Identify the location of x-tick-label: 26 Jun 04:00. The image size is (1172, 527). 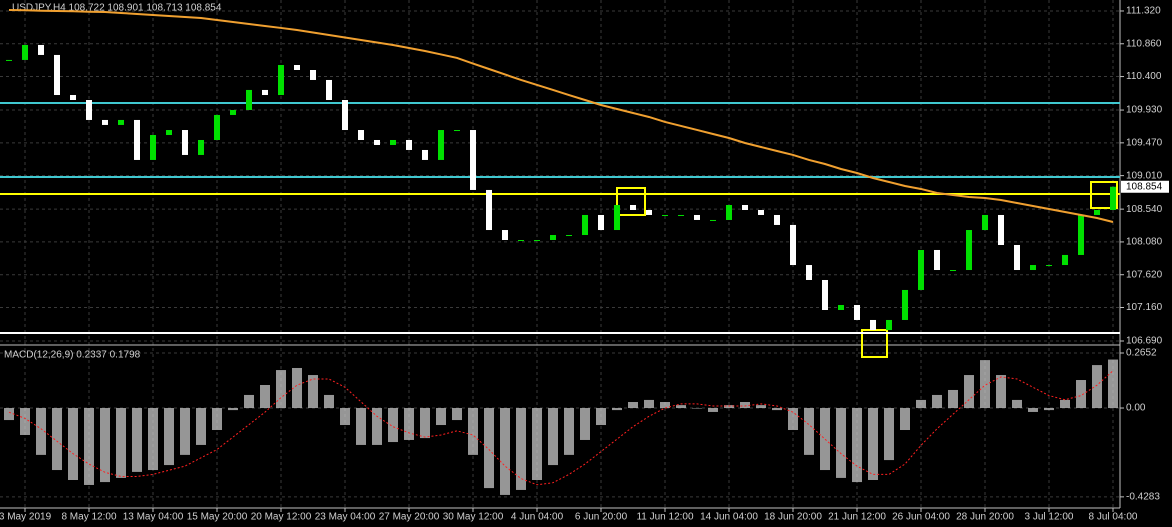
(921, 517).